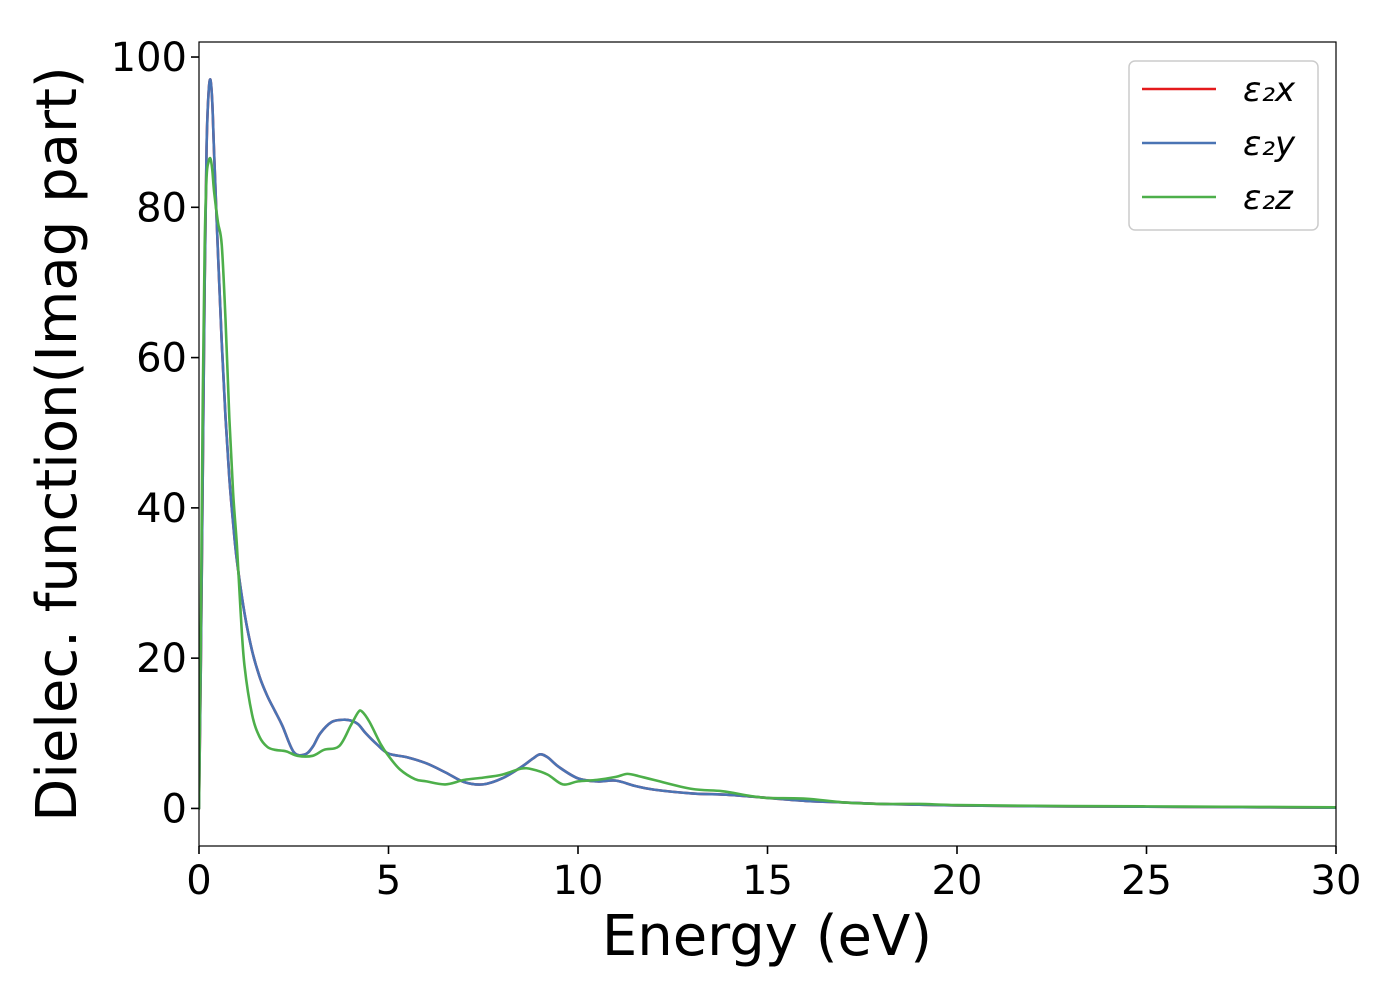 The image size is (1400, 1000). I want to click on x-tick-label: 30, so click(1336, 881).